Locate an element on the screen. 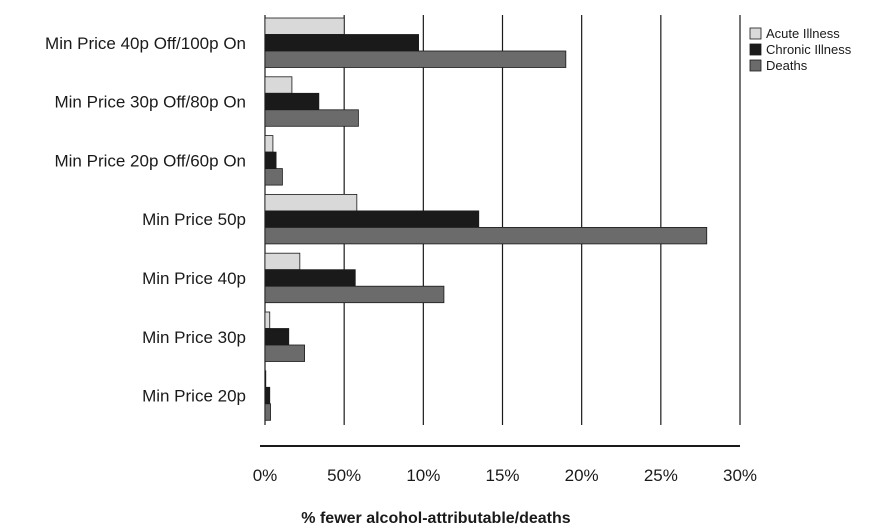  x-tick-labels: 0% 50% 10% 15% 20% 25% 30% is located at coordinates (505, 475).